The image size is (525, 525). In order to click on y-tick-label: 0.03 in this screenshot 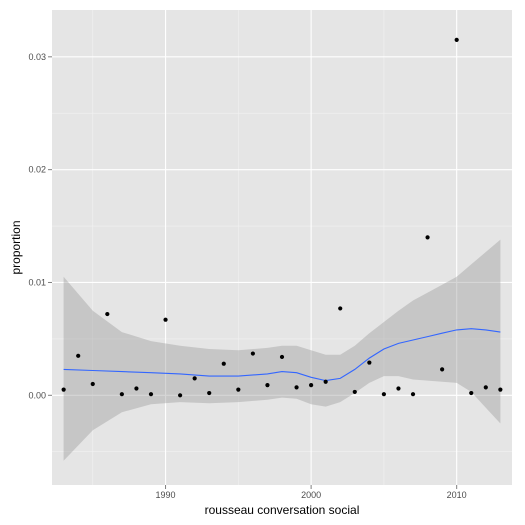, I will do `click(37, 57)`.